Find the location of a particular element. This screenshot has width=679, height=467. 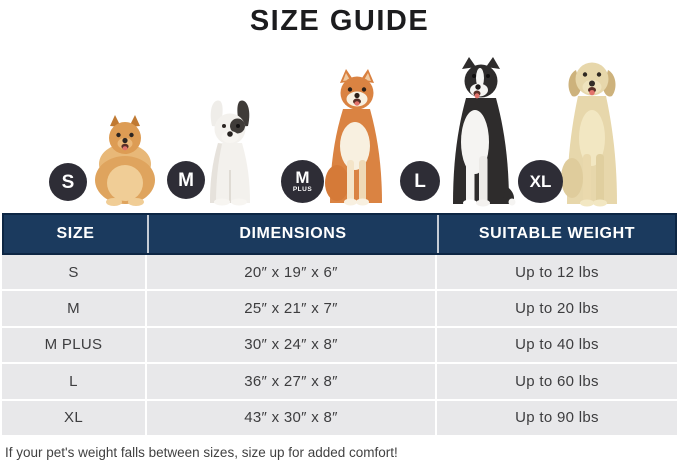

size-cell: S is located at coordinates (73, 272).